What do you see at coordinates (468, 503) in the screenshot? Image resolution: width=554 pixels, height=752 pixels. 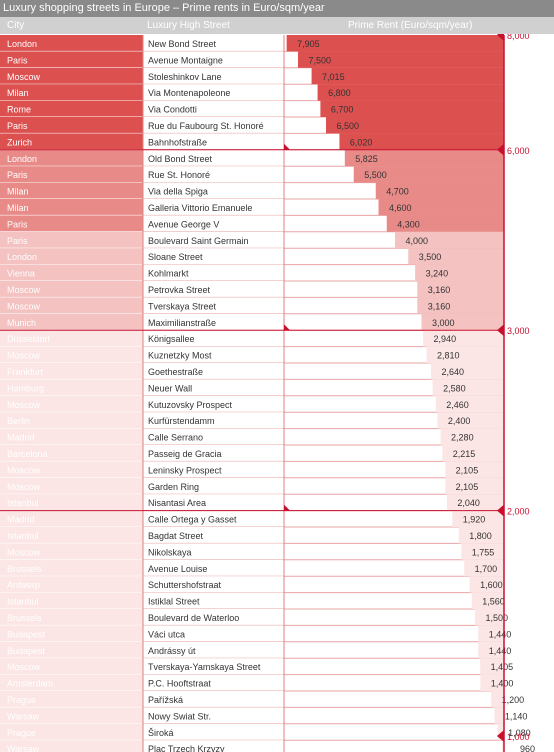 I see `rent-value-label: 2,040` at bounding box center [468, 503].